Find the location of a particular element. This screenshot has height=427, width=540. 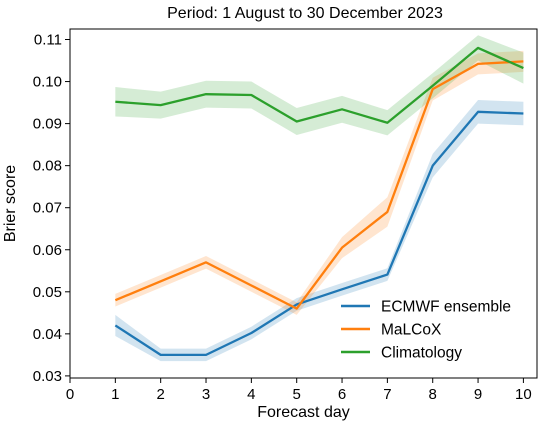

y-tick-label: 0.06 is located at coordinates (47, 250).